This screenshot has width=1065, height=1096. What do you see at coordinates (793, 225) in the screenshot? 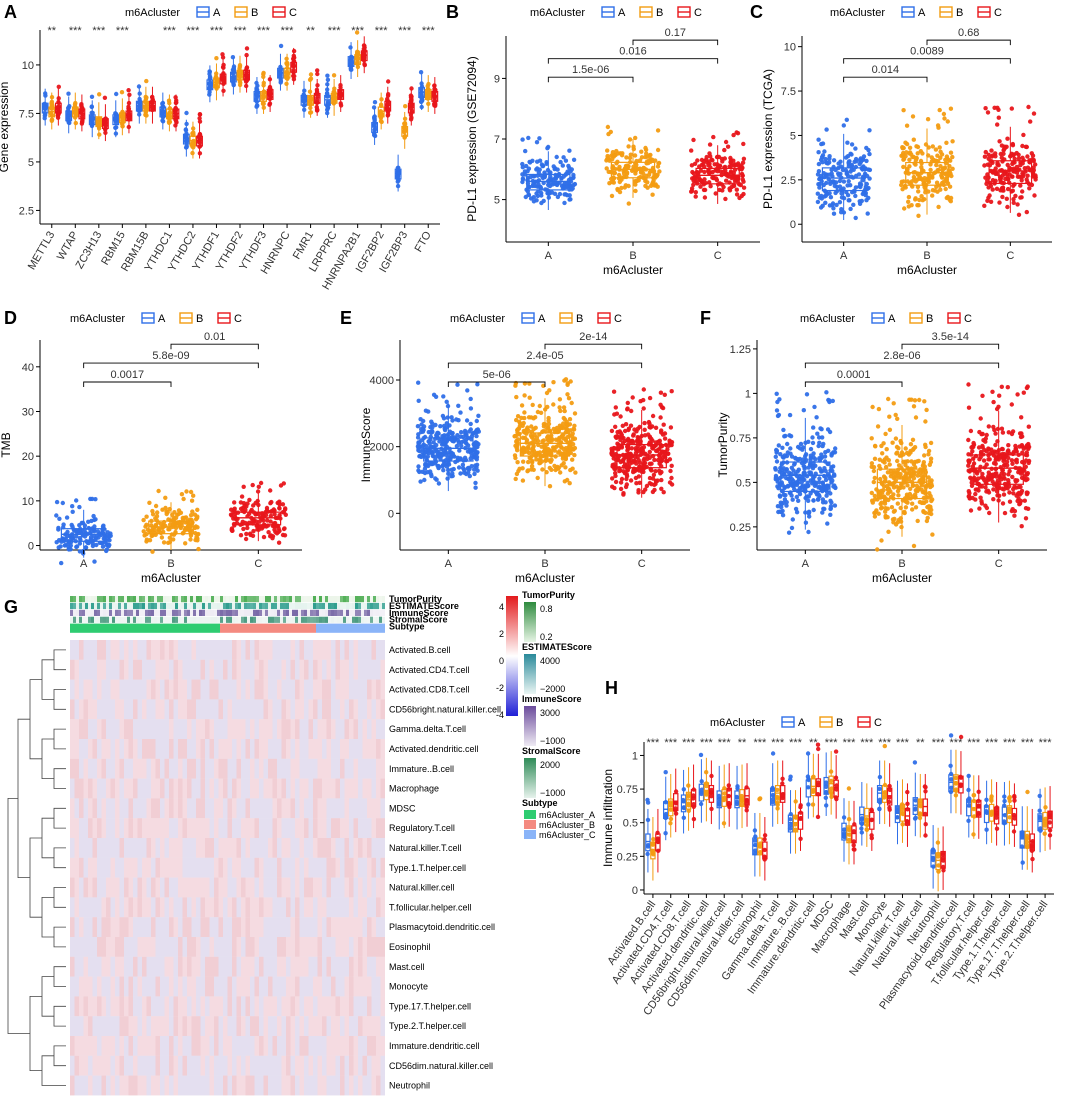
I see `y-tick-label: 0` at bounding box center [793, 225].